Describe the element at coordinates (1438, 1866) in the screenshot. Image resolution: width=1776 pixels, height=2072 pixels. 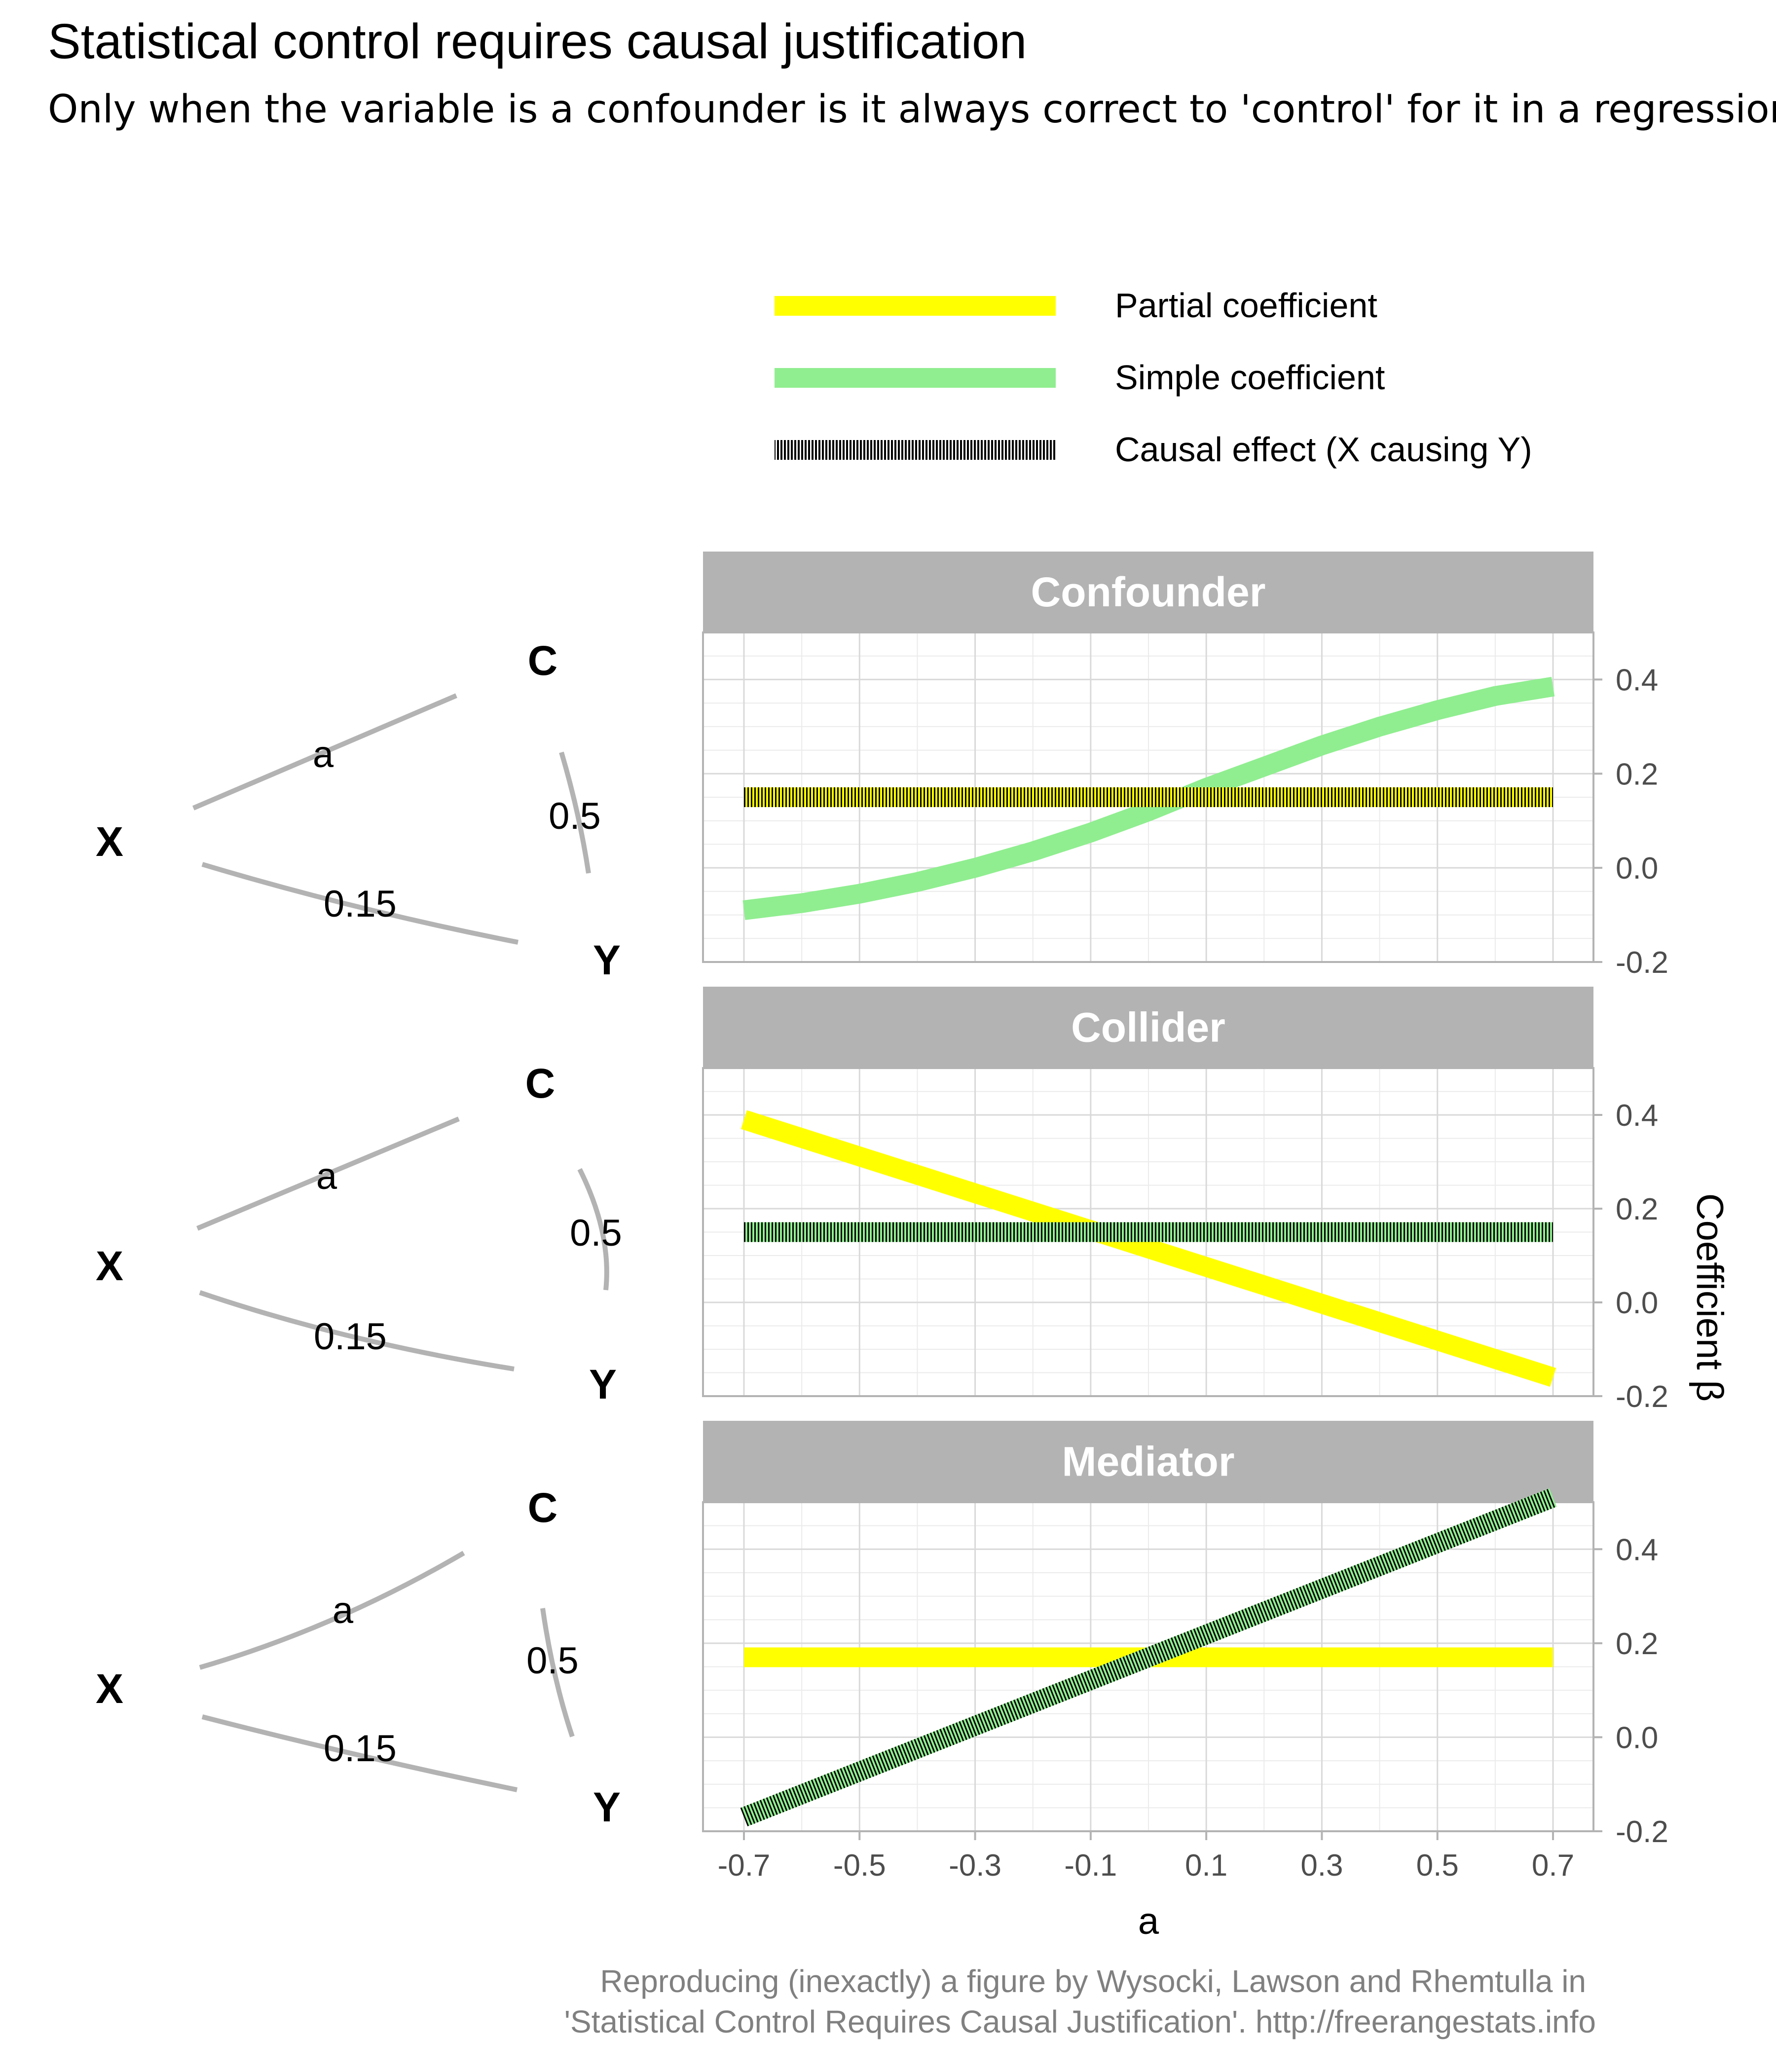
I see `x-tick-label: 0.5` at that location.